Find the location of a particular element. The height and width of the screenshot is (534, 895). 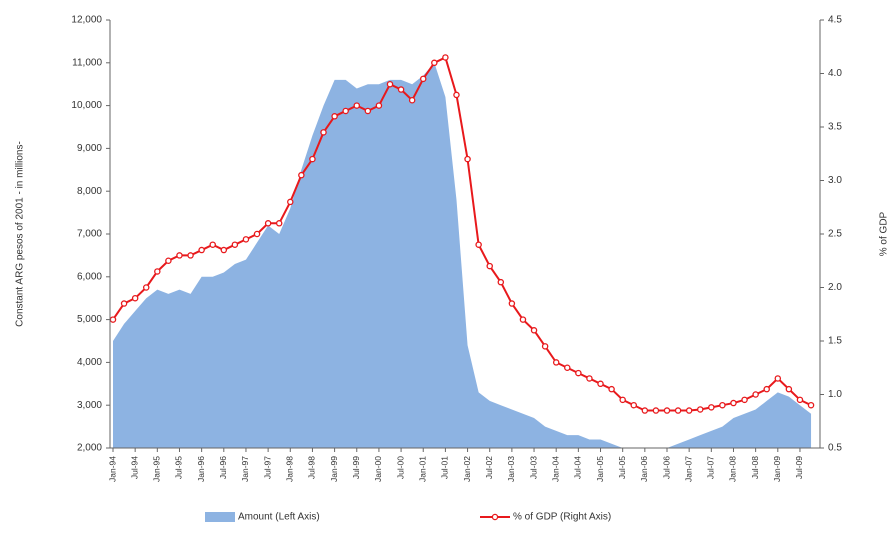

y-tick-label: 10,000 is located at coordinates (86, 105).